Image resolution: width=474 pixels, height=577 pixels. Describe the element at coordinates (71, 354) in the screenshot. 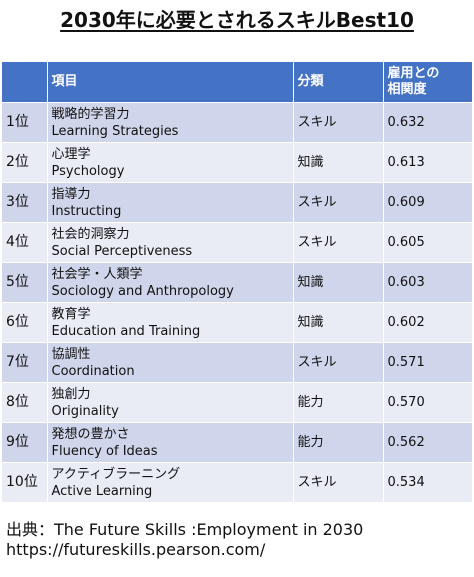

I see `item-ja: 協調性` at that location.